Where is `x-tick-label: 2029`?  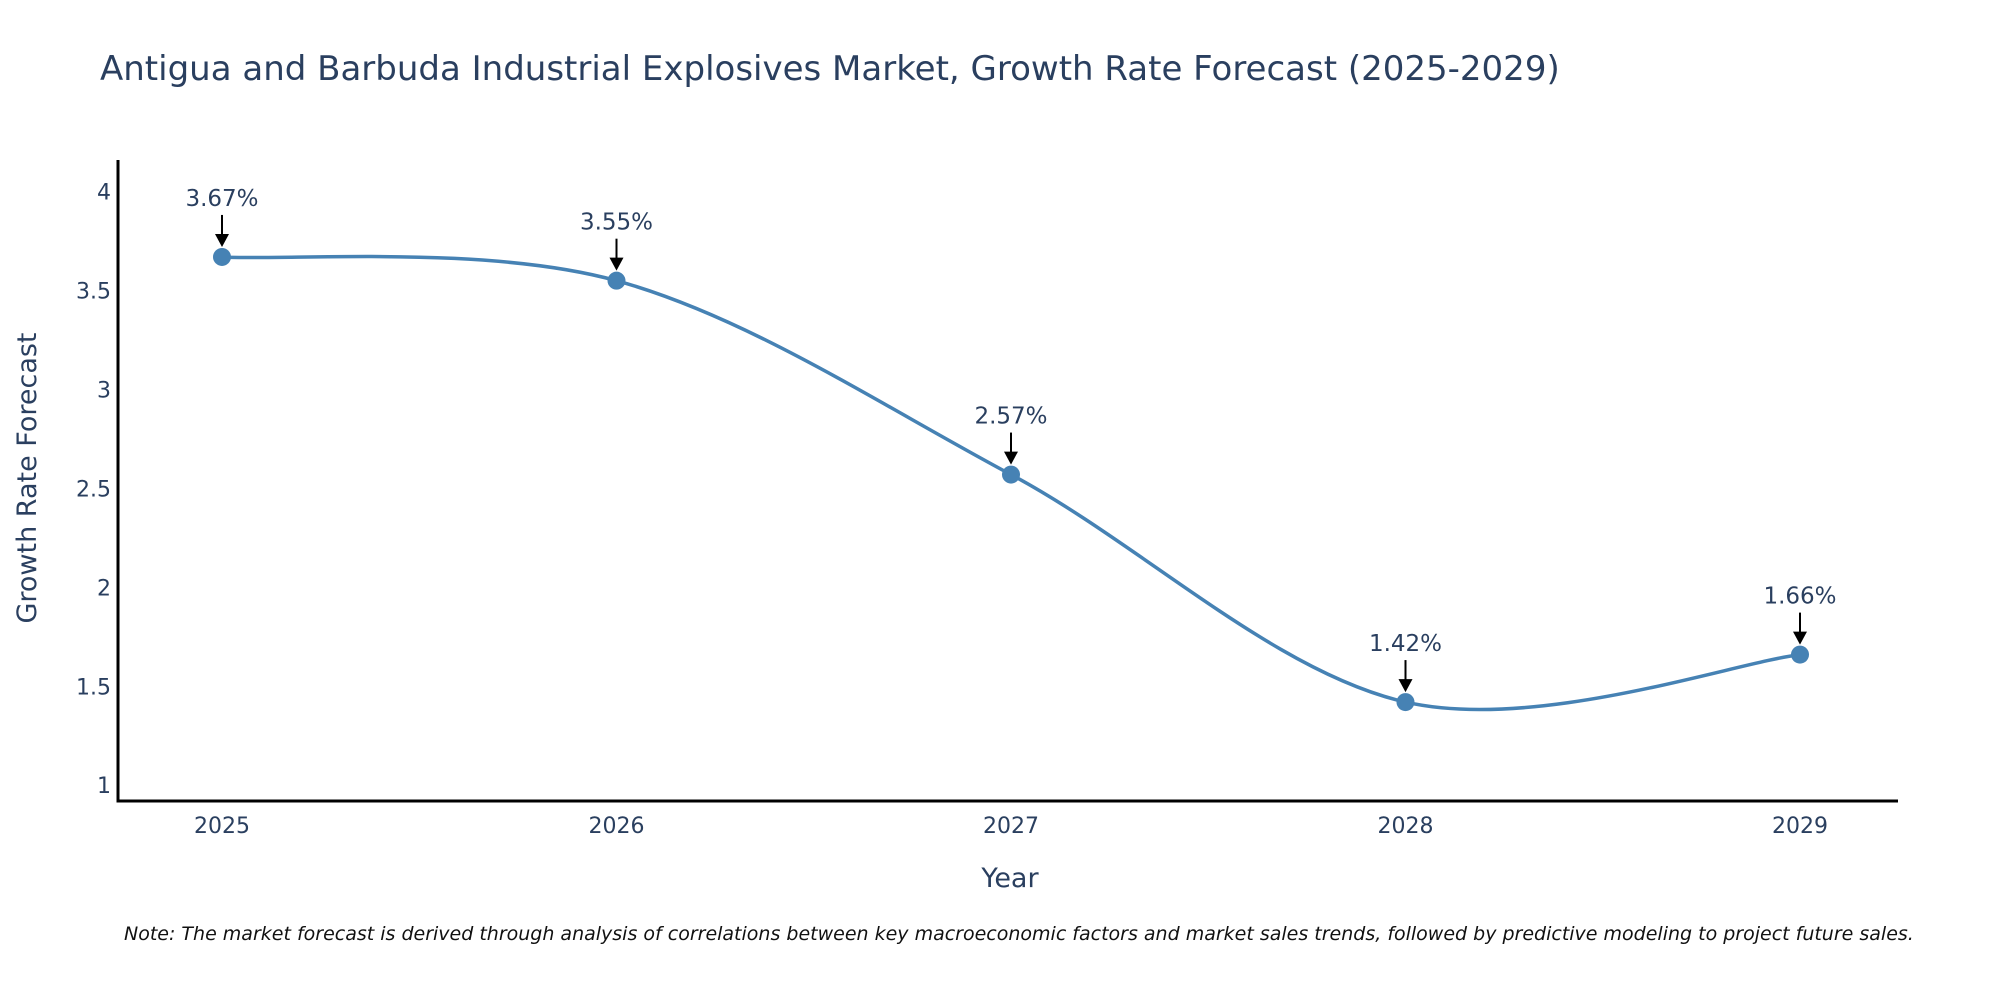 x-tick-label: 2029 is located at coordinates (1800, 826).